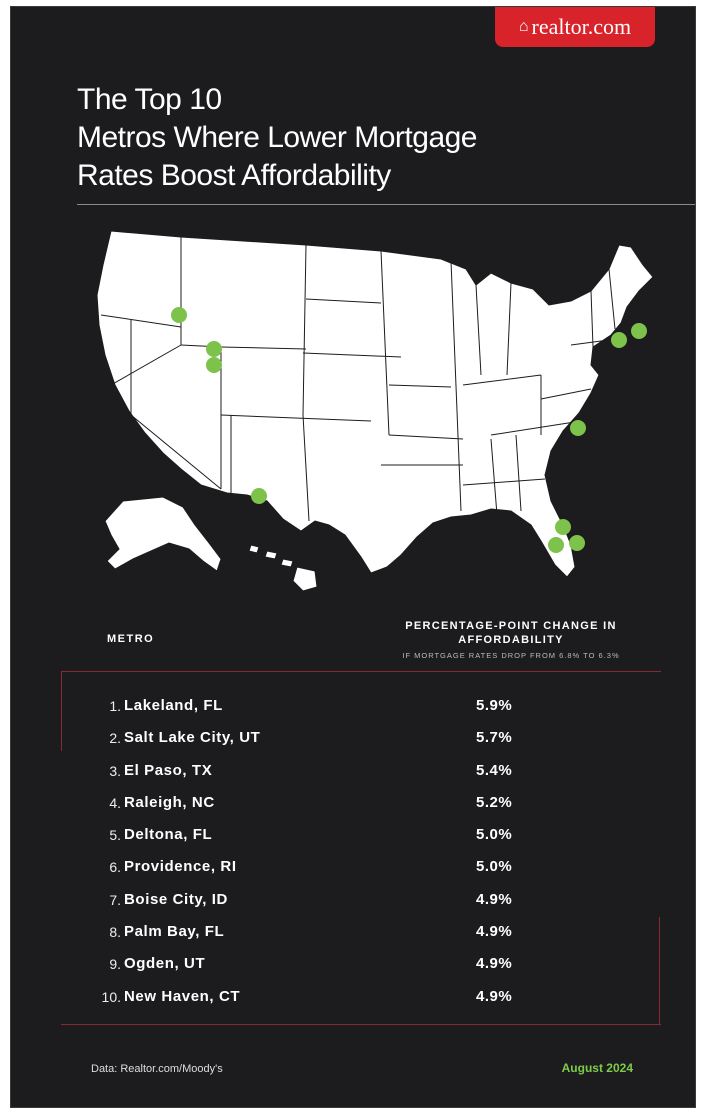 The height and width of the screenshot is (1119, 713). I want to click on marker-new-haven, so click(619, 340).